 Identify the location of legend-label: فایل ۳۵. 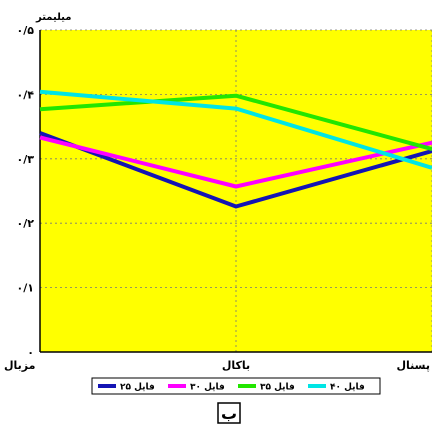
(277, 388).